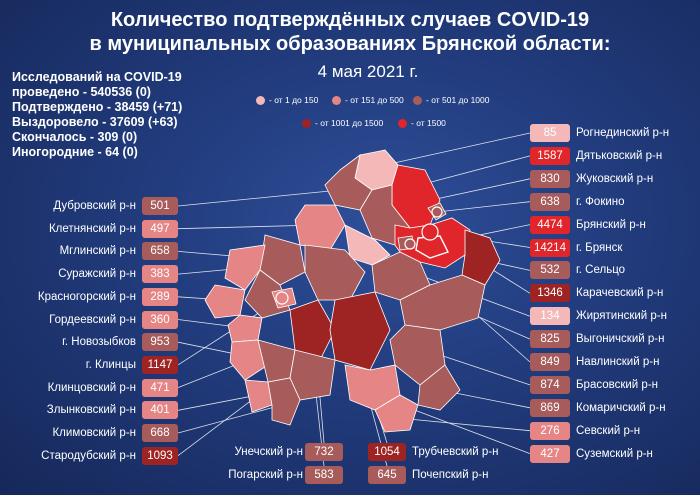 This screenshot has width=700, height=495. What do you see at coordinates (312, 330) in the screenshot?
I see `map-starodubsky` at bounding box center [312, 330].